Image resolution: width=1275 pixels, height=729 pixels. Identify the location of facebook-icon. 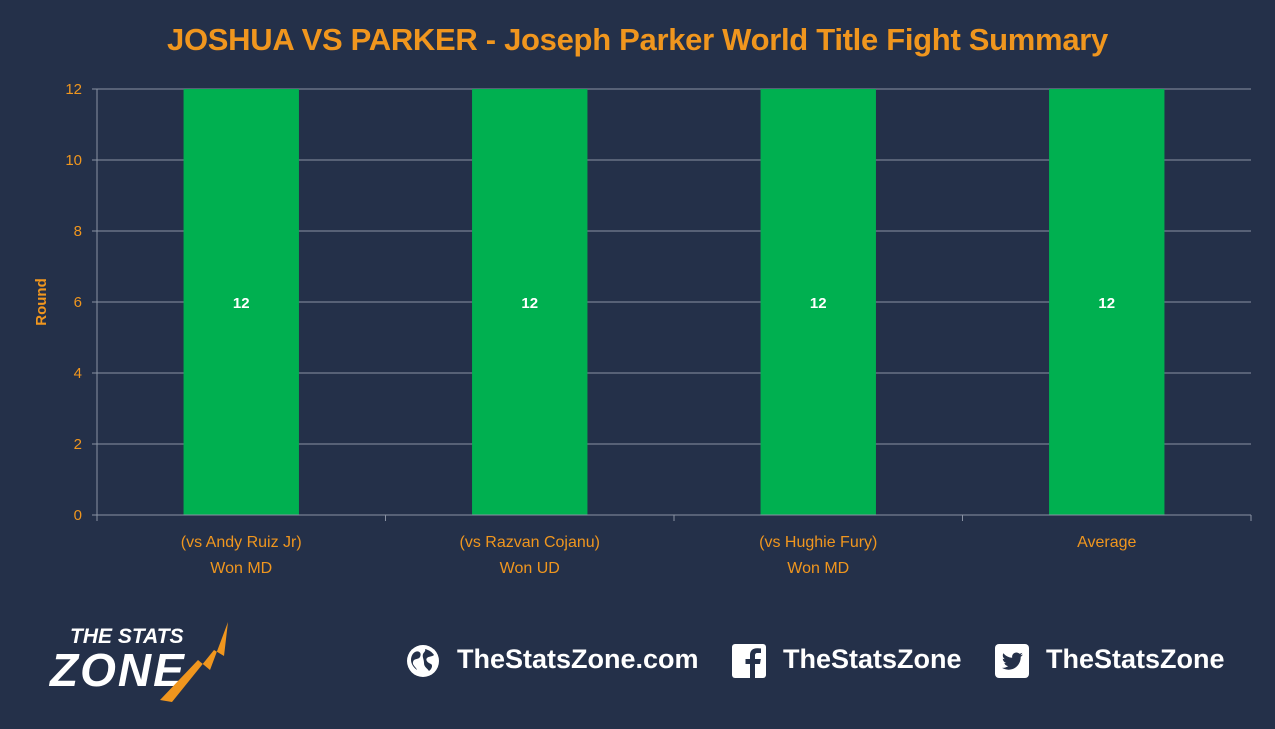
(749, 661).